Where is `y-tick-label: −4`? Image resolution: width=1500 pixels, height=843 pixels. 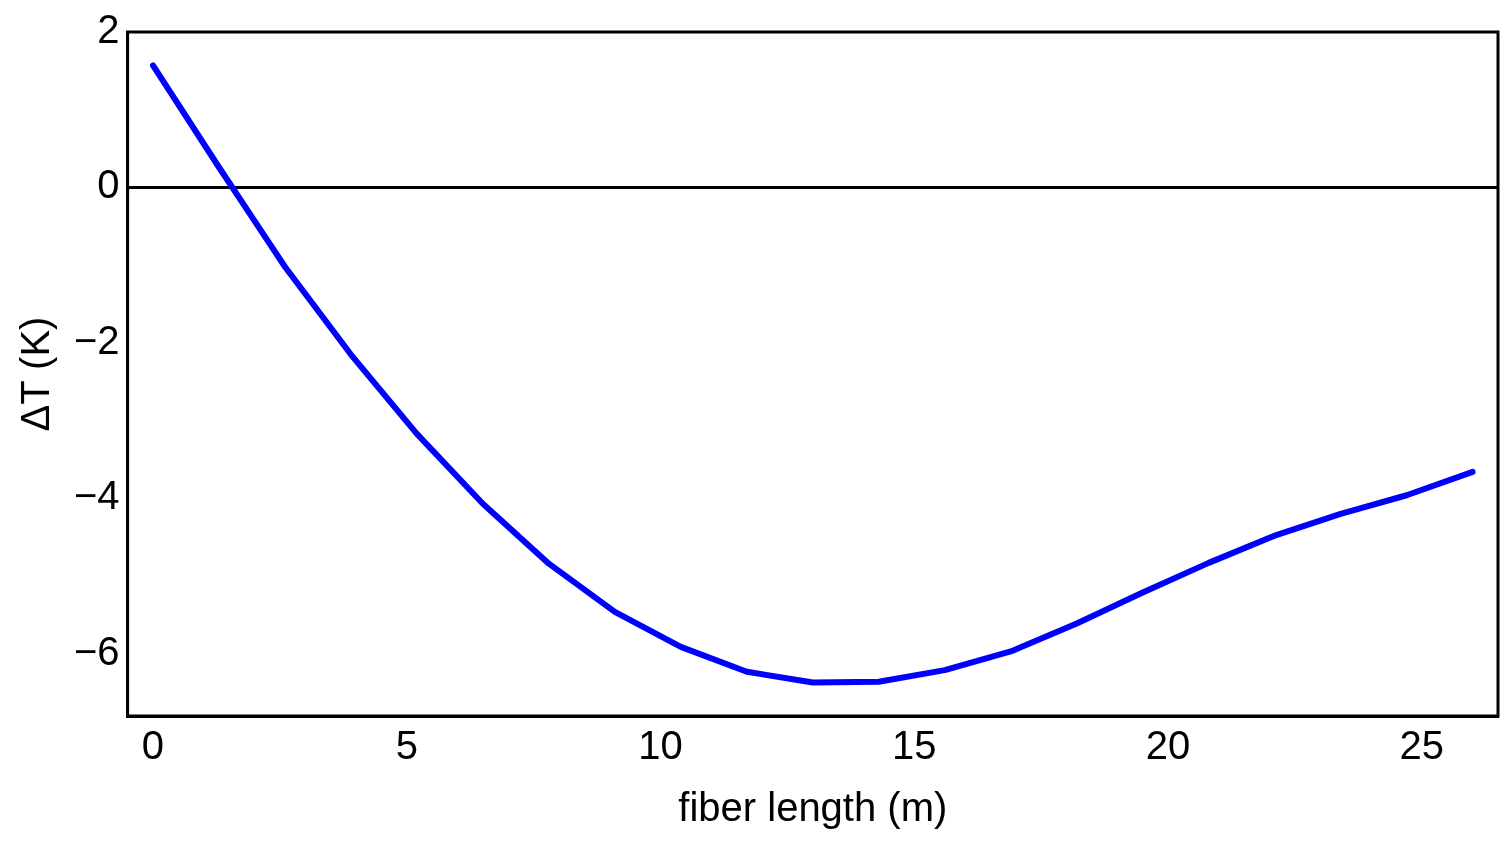 y-tick-label: −4 is located at coordinates (97, 495).